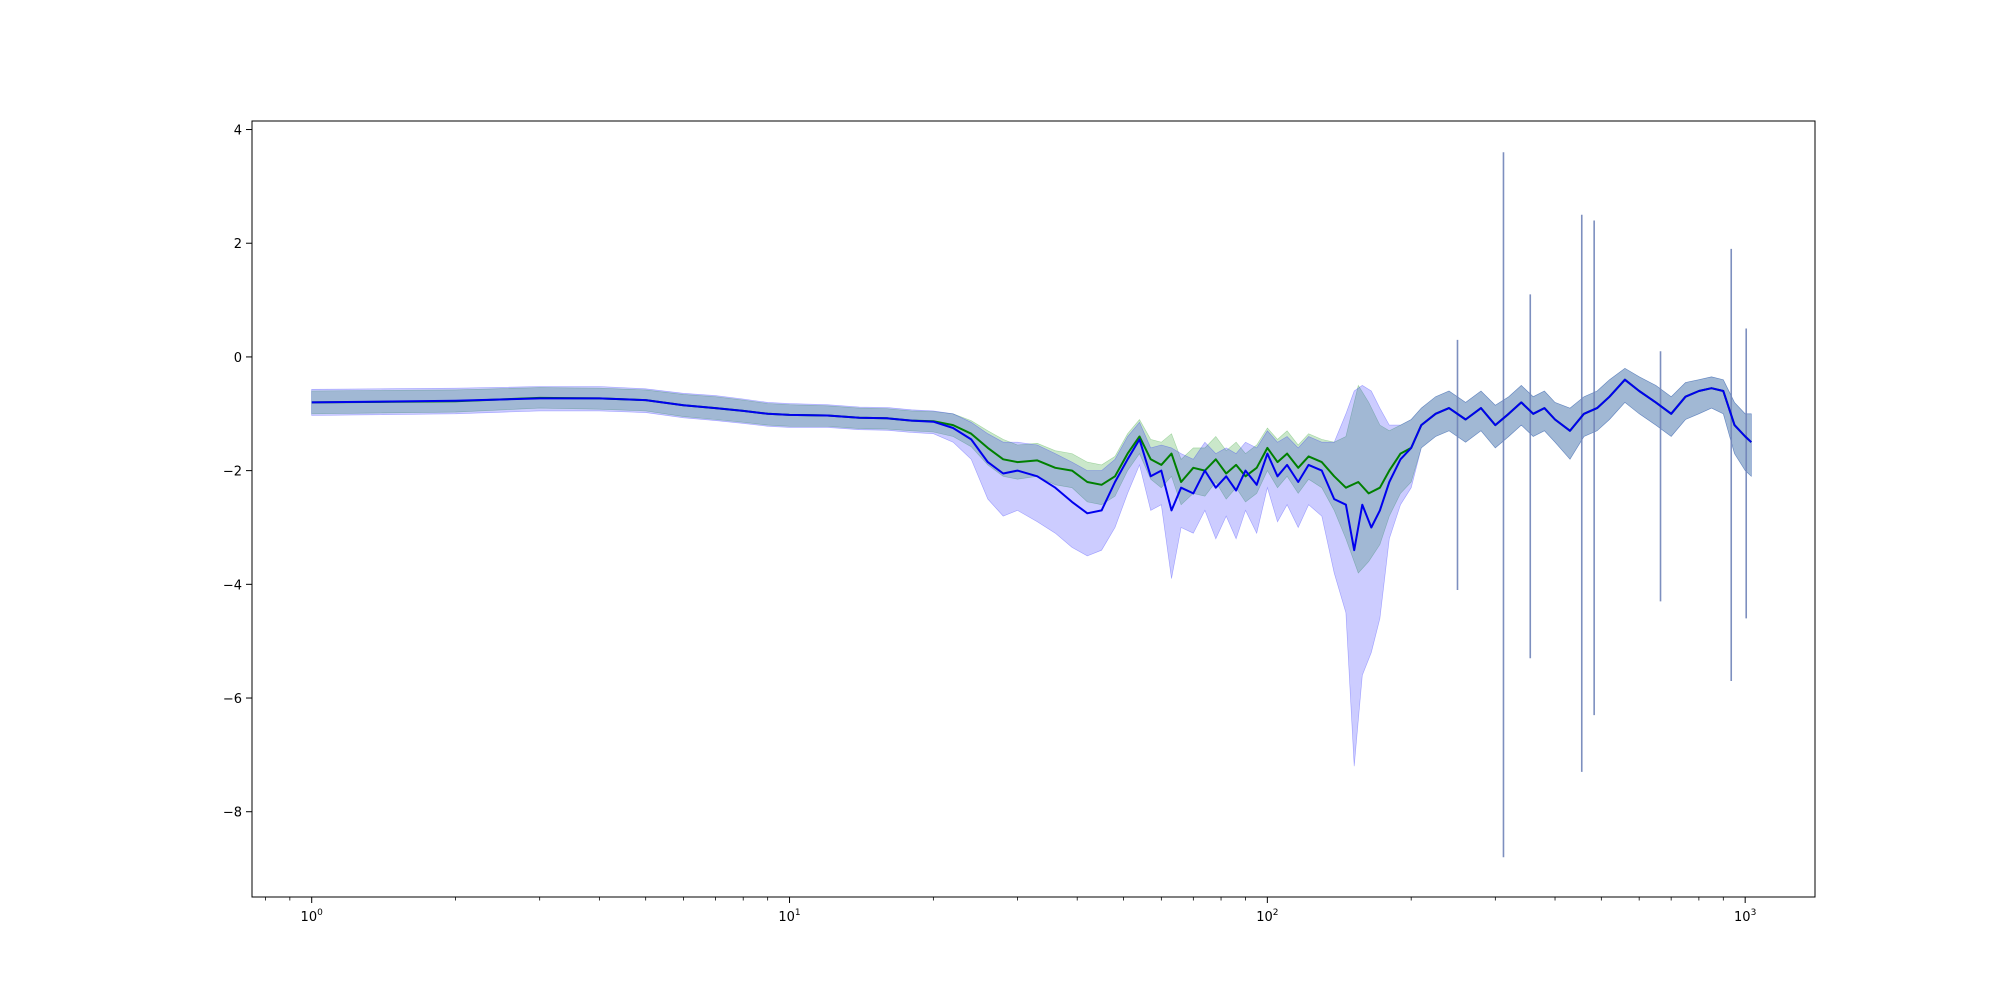 The width and height of the screenshot is (2000, 1000). I want to click on x-tick-label-3: 10³, so click(1745, 916).